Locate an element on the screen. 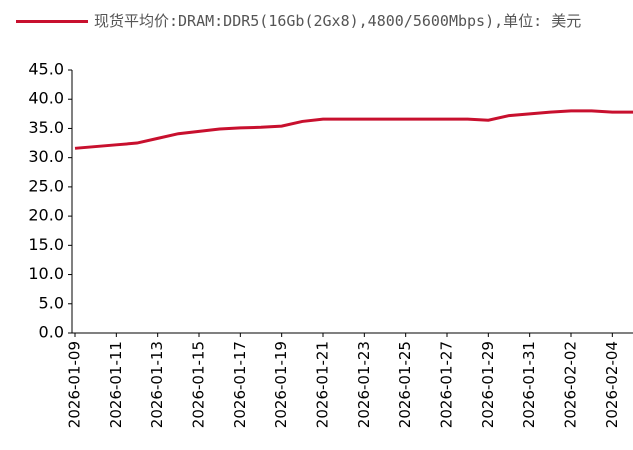  x-tick-label: 2026-01-11 is located at coordinates (116, 384).